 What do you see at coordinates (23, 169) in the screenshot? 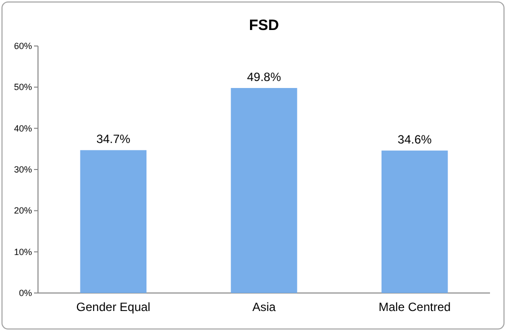
I see `y-tick-label: 30%` at bounding box center [23, 169].